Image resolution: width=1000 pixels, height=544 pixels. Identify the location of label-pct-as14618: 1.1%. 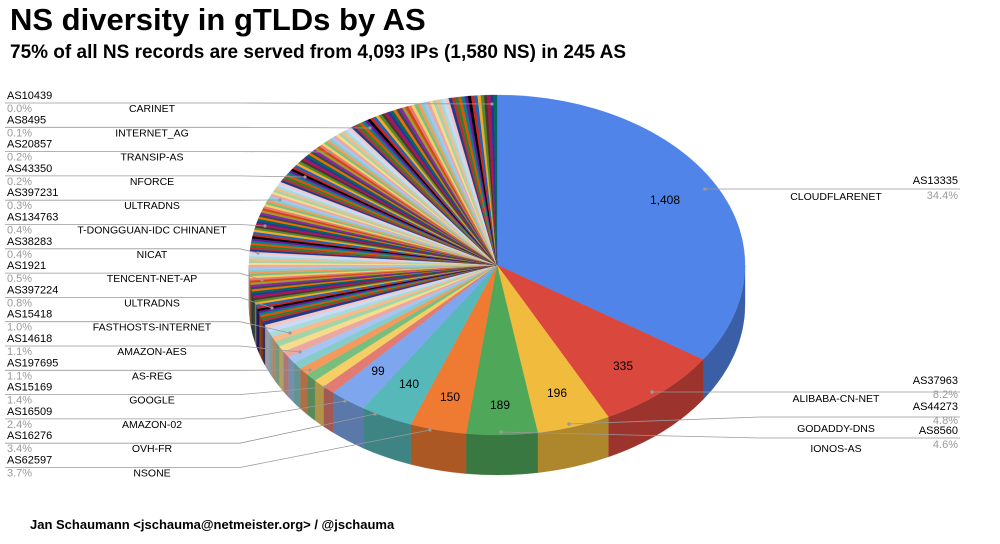
(19, 352).